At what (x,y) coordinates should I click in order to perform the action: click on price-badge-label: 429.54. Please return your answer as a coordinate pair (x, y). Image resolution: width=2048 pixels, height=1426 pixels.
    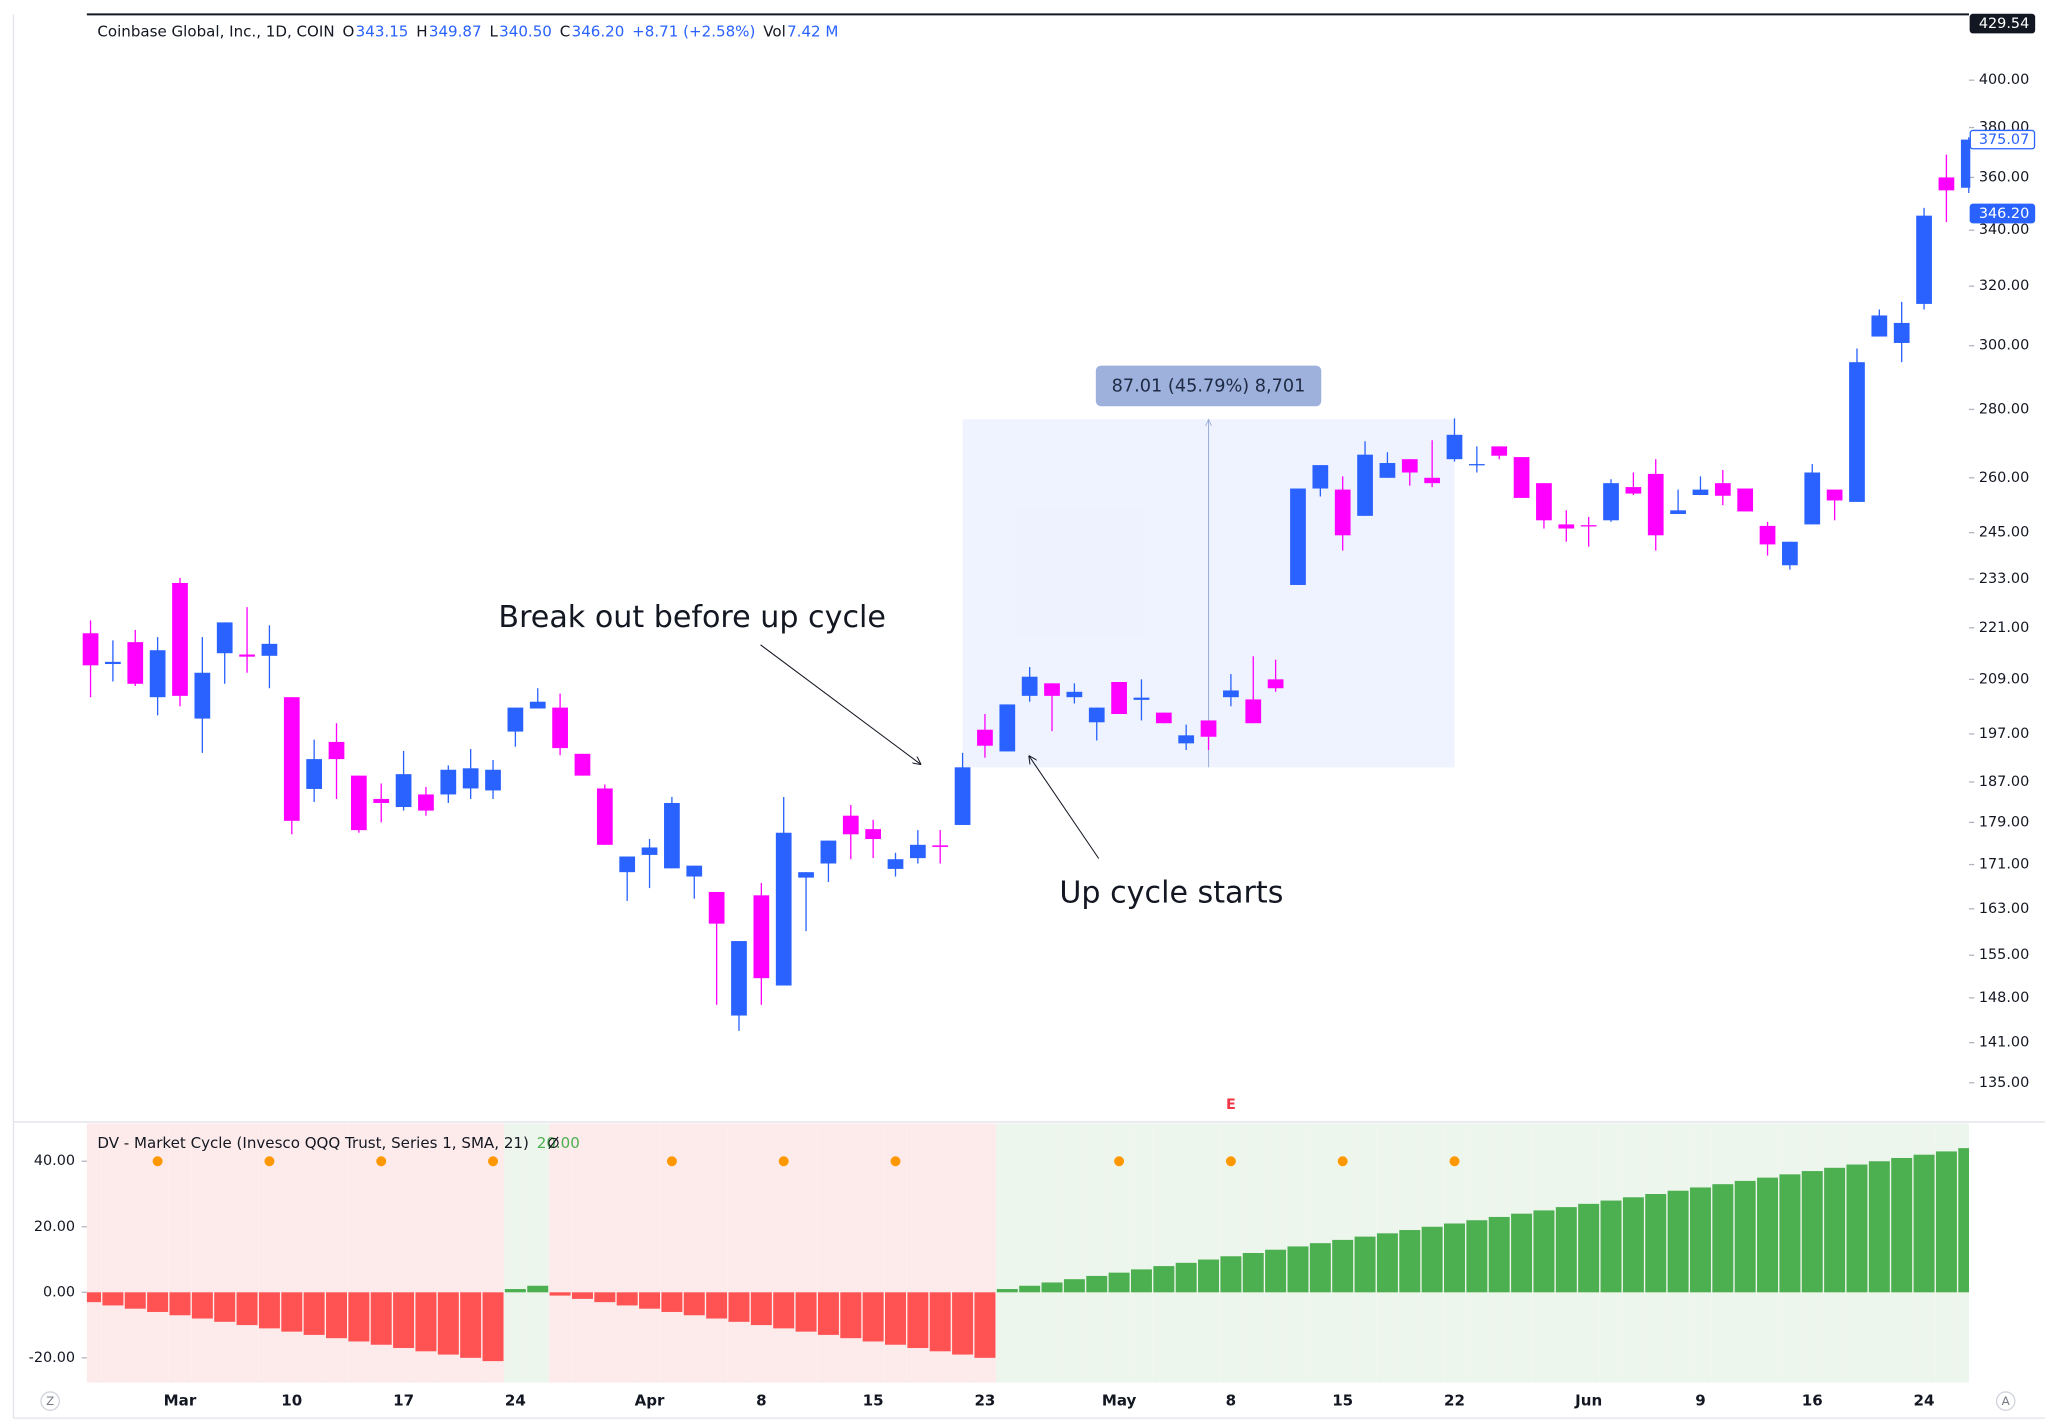
    Looking at the image, I should click on (2004, 24).